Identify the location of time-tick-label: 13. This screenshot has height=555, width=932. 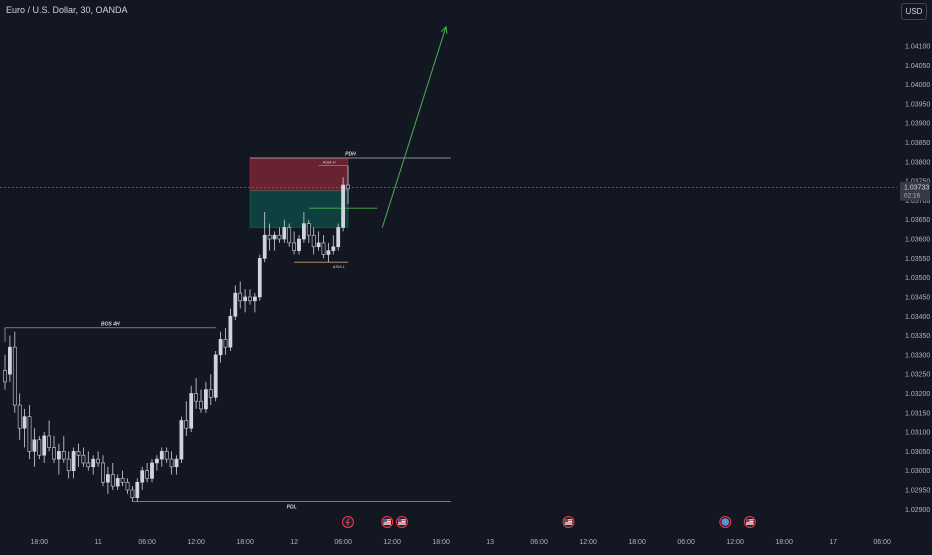
(490, 542).